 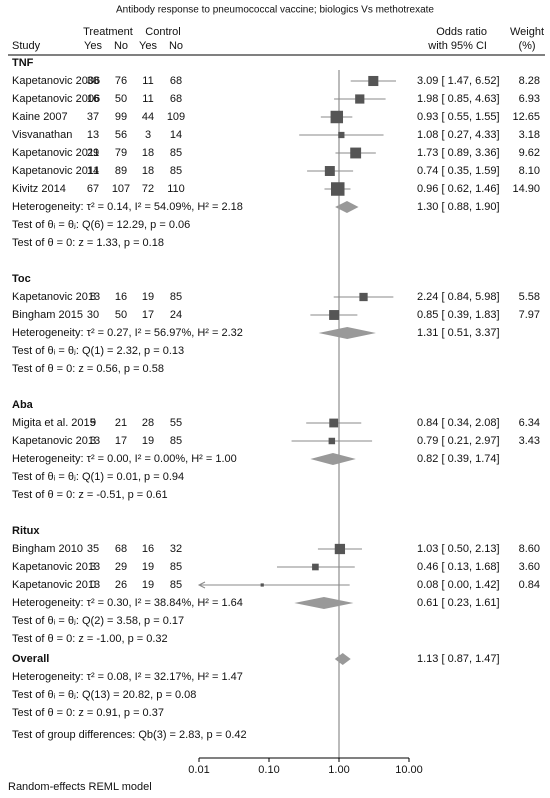 I want to click on count: 17, so click(x=121, y=441).